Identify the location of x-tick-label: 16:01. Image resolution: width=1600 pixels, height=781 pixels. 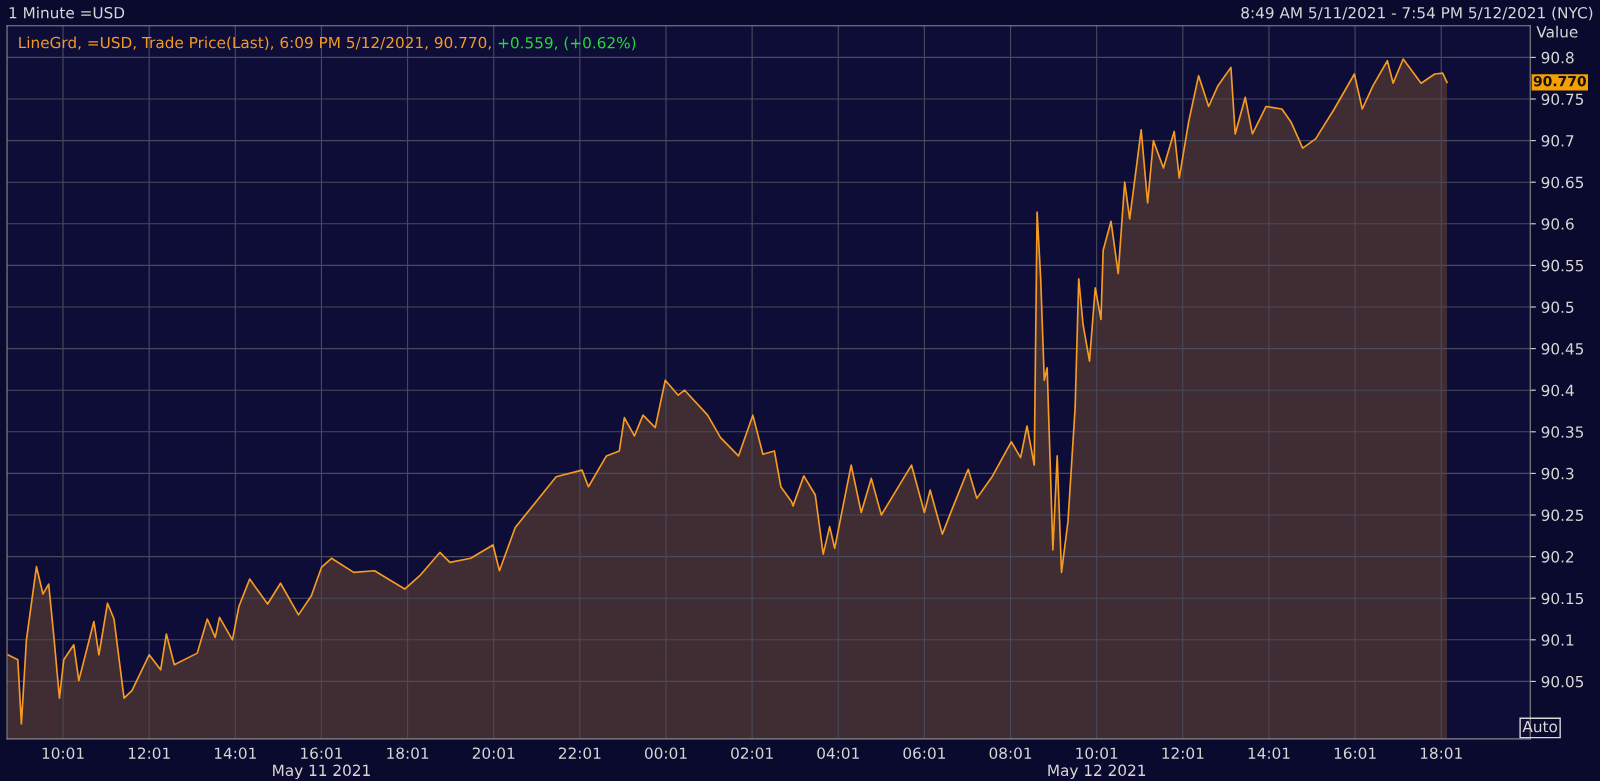
(1355, 753).